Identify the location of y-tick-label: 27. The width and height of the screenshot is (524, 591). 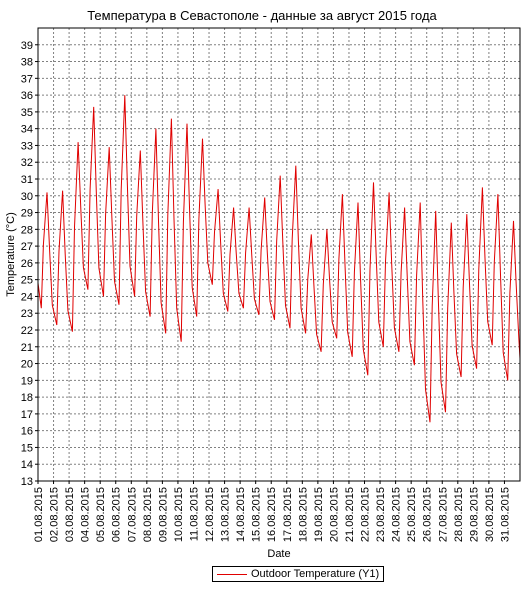
(27, 247).